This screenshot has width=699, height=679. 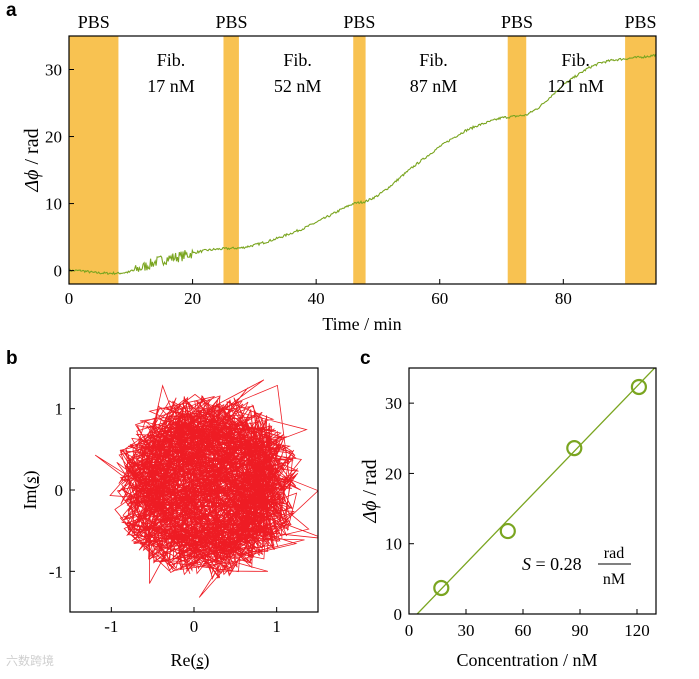 I want to click on panel-a-ylabel-unit: / rad, so click(x=32, y=148).